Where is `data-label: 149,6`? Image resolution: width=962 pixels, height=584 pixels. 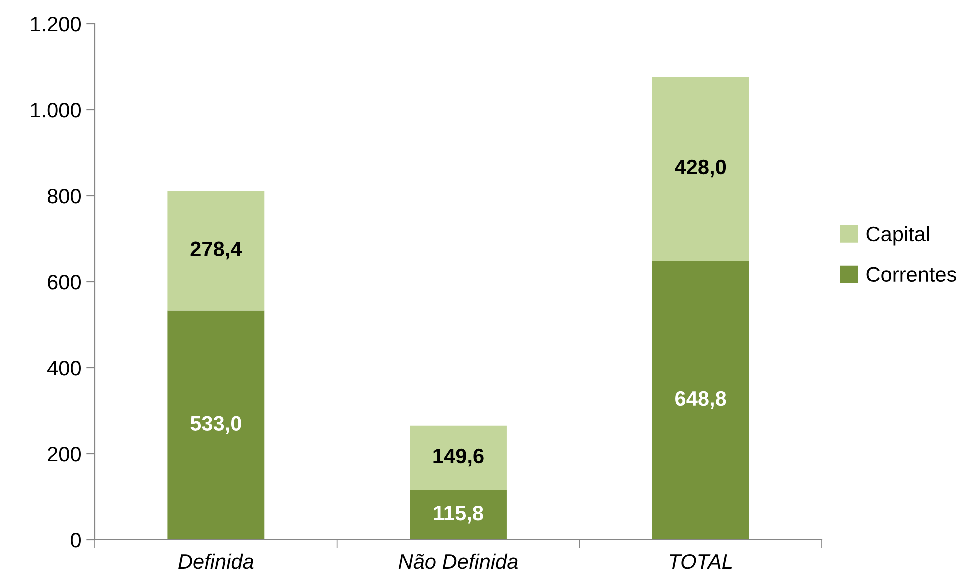
data-label: 149,6 is located at coordinates (459, 457).